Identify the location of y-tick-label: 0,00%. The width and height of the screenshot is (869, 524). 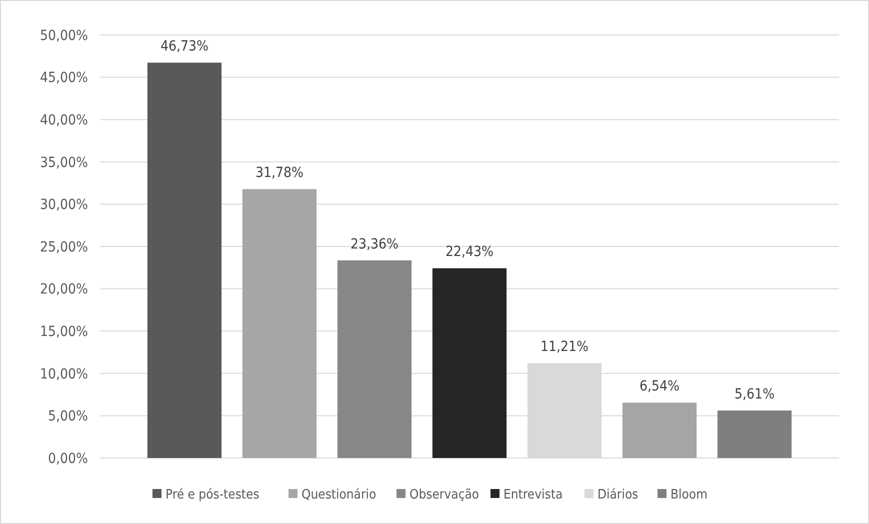
(68, 458).